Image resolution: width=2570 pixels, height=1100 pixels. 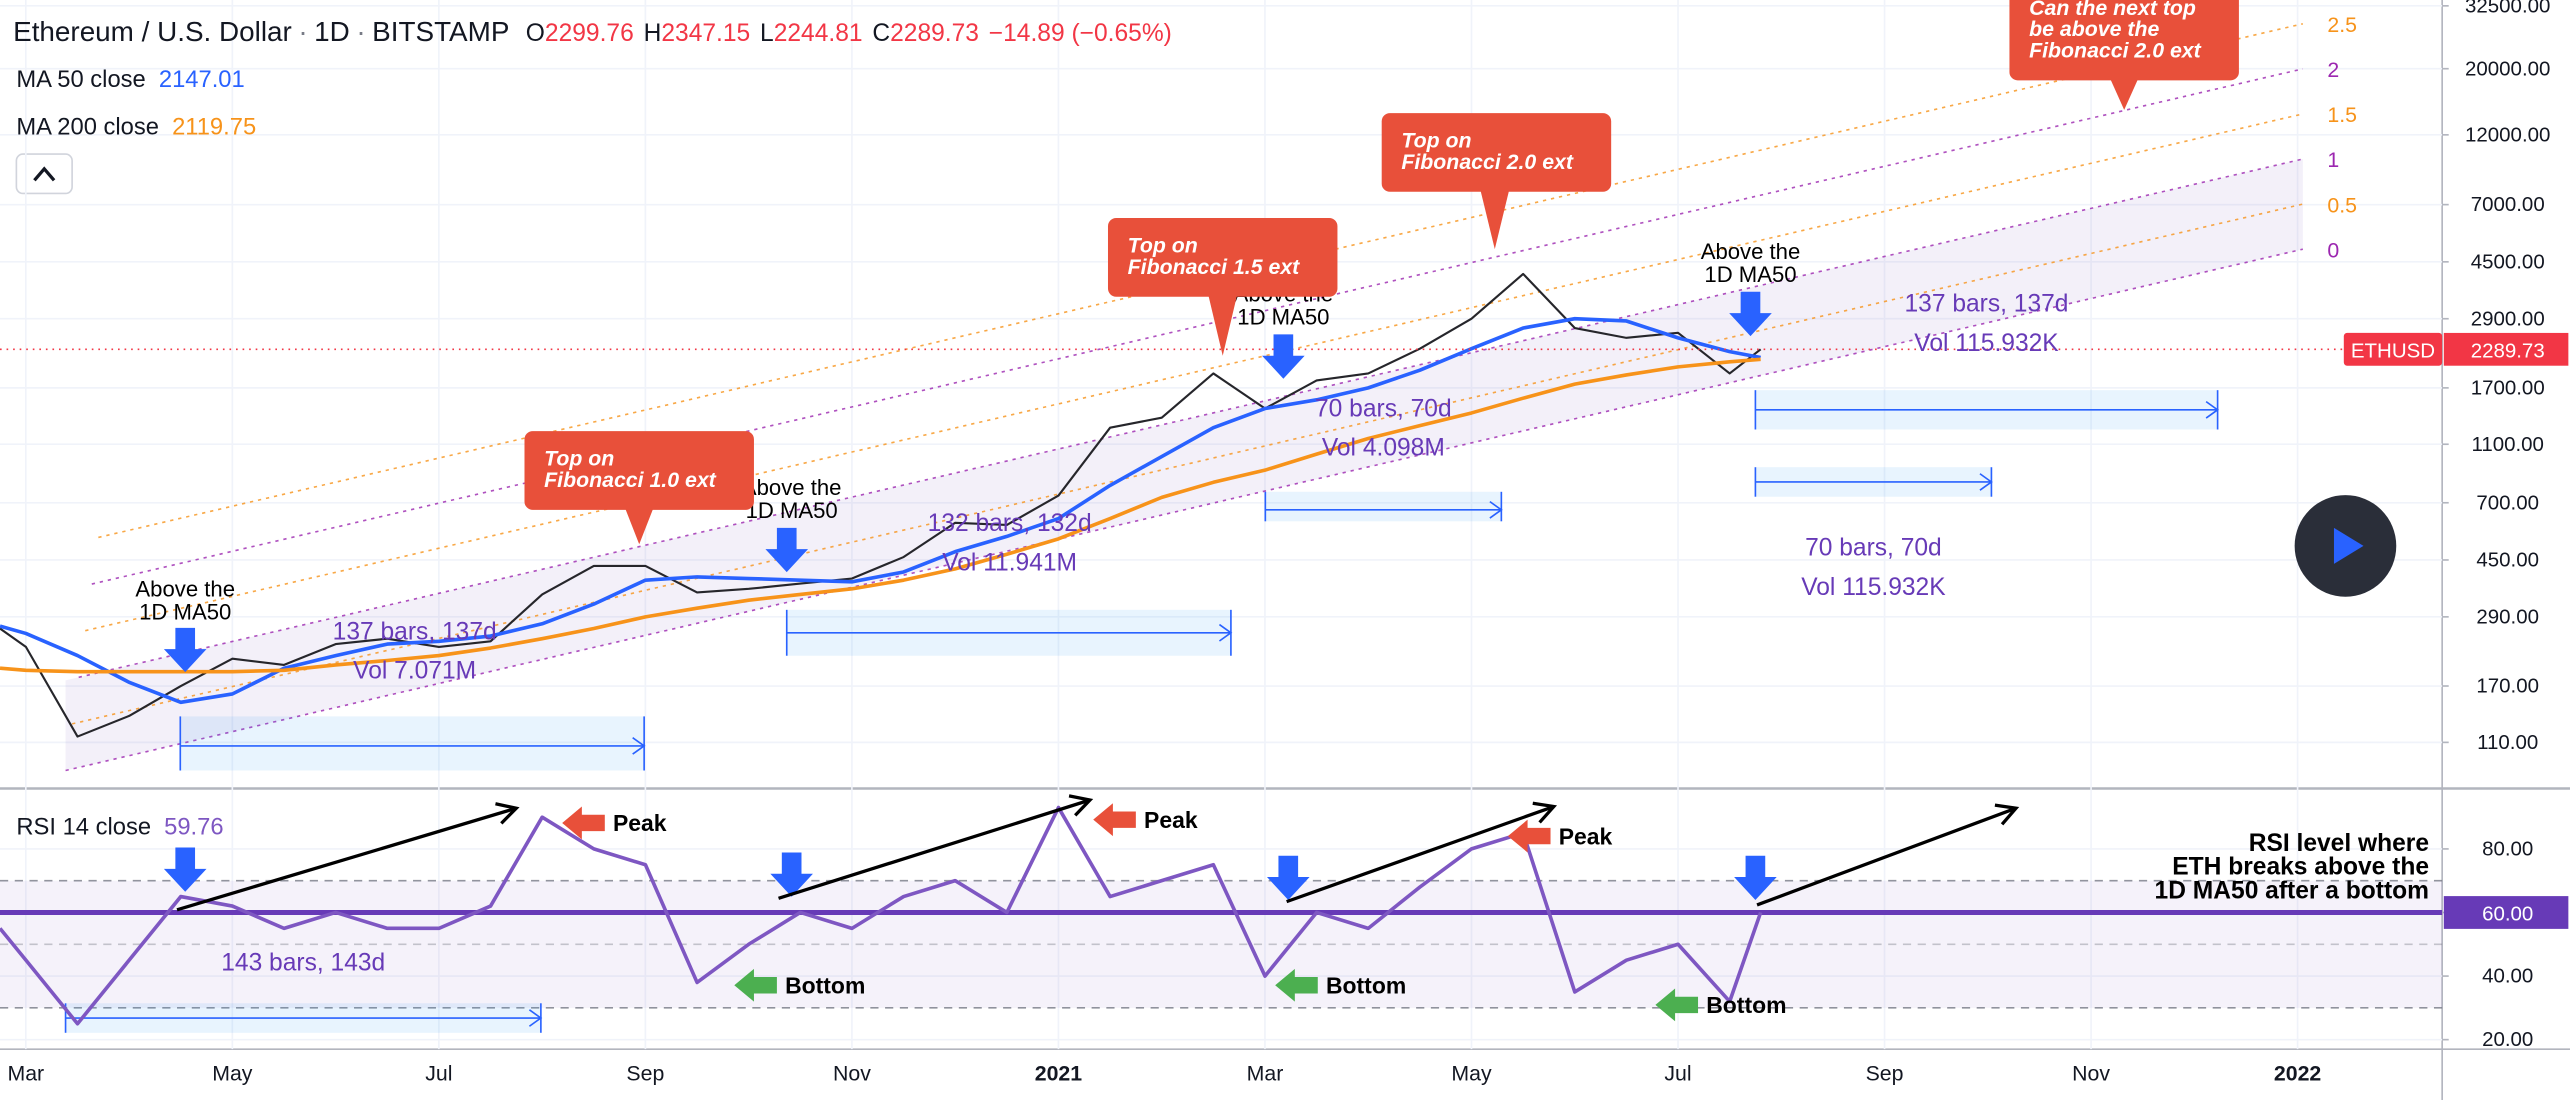 What do you see at coordinates (852, 1073) in the screenshot?
I see `x-tick-label: Nov` at bounding box center [852, 1073].